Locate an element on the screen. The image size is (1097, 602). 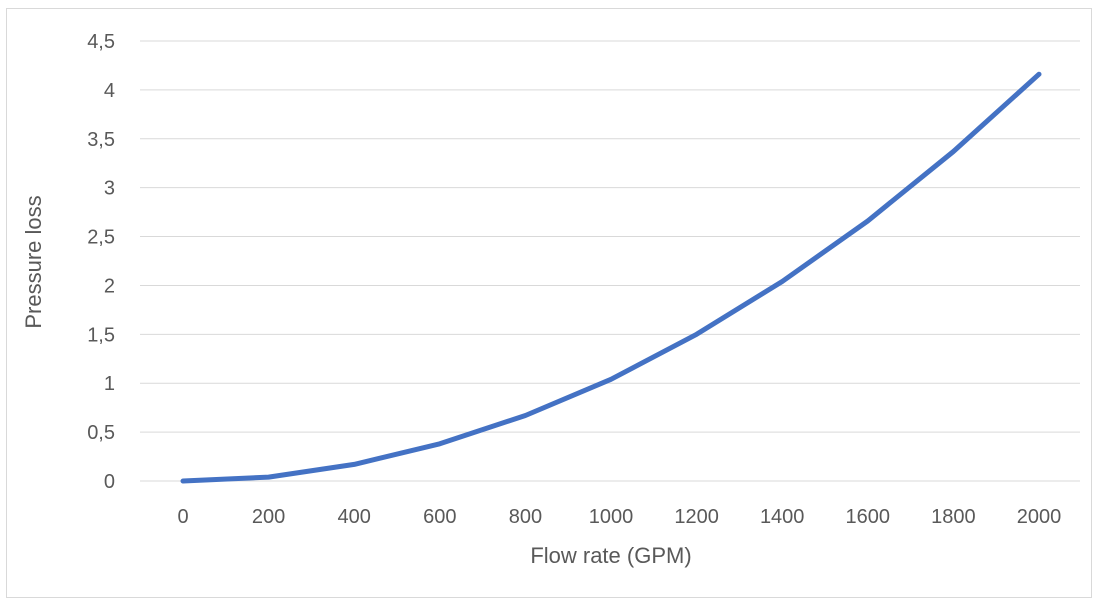
x-tick-label: 400 is located at coordinates (354, 517).